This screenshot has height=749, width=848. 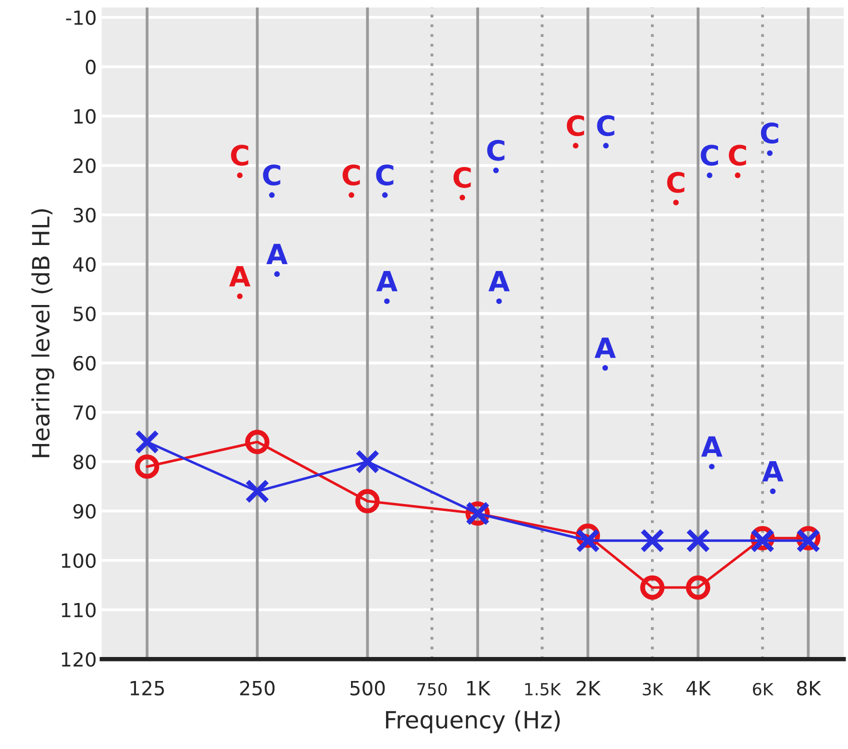 What do you see at coordinates (653, 689) in the screenshot?
I see `x-tick-label: 3K` at bounding box center [653, 689].